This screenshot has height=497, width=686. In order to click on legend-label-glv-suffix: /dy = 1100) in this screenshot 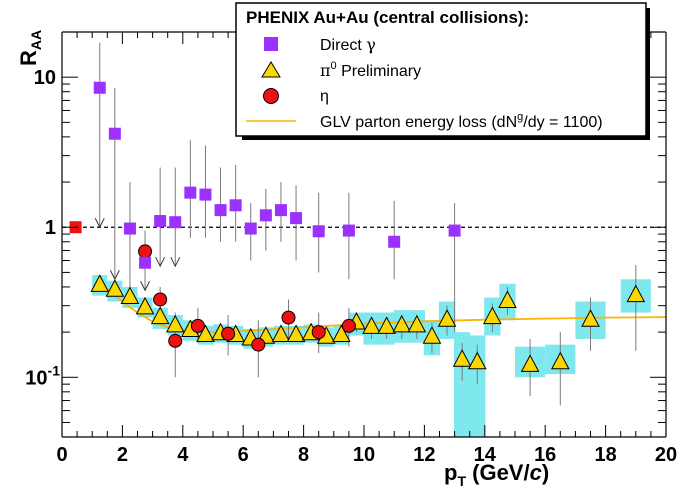, I will do `click(562, 122)`.